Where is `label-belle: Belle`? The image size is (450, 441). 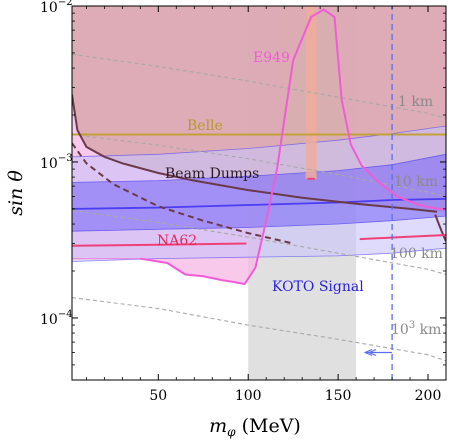 label-belle: Belle is located at coordinates (205, 126).